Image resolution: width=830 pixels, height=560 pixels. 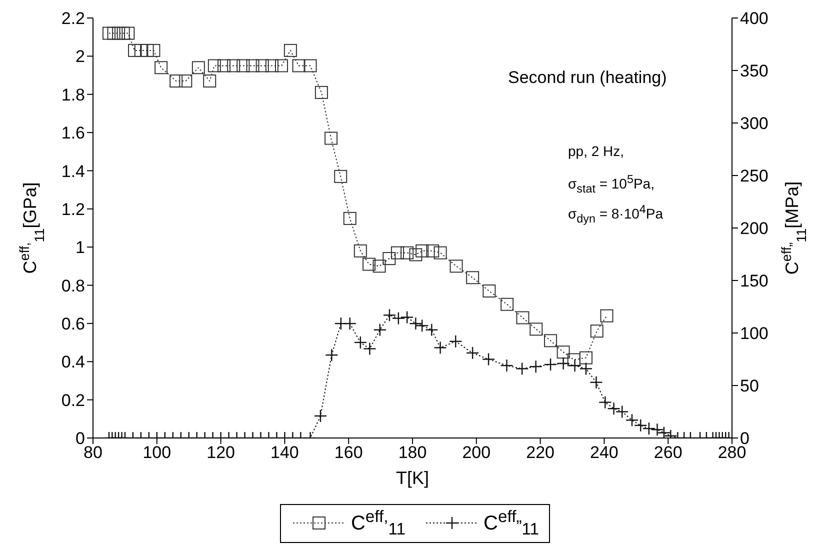 I want to click on x-axis-title: T[K], so click(x=413, y=478).